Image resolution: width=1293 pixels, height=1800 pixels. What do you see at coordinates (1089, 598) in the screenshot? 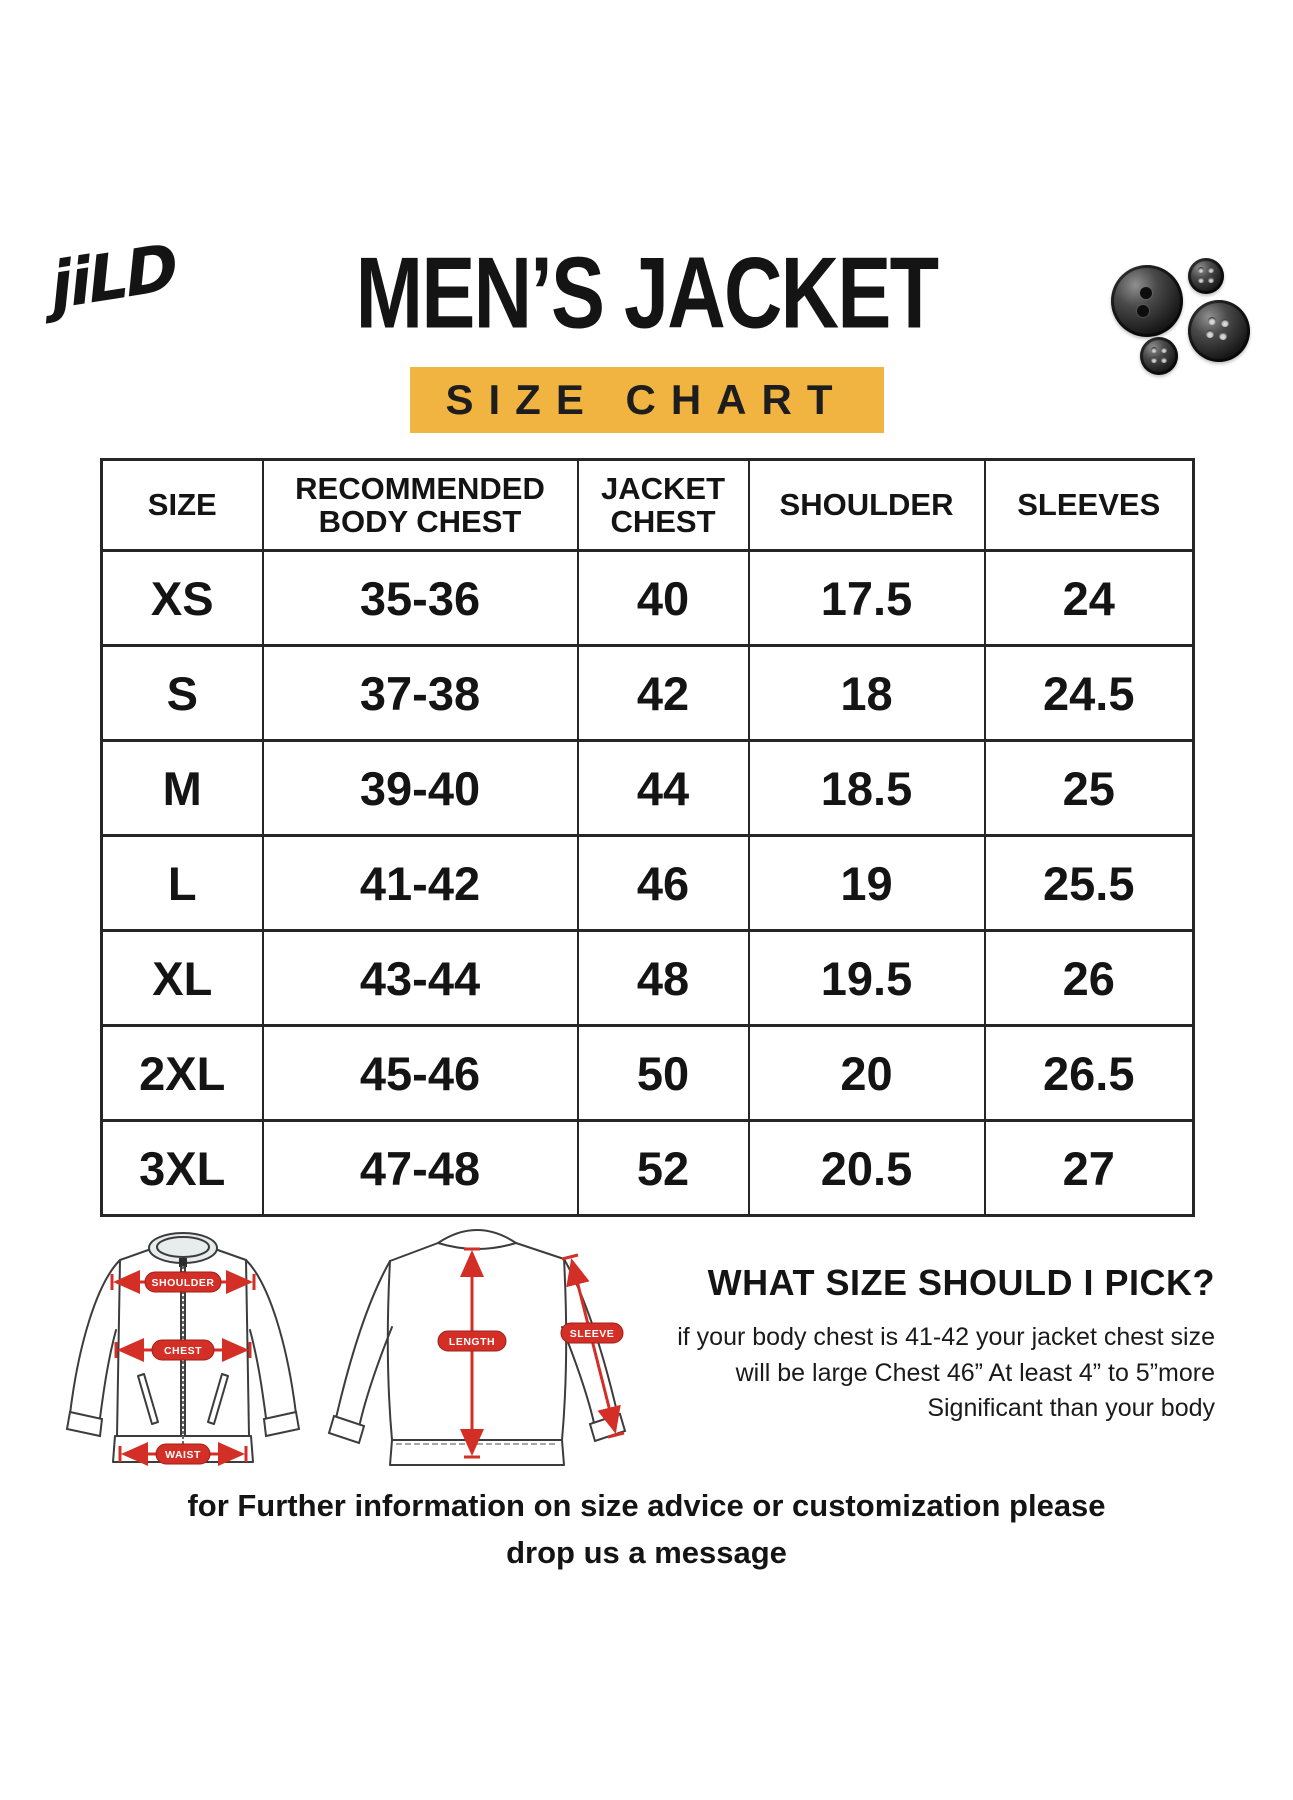
I see `cell-sleeves: 24` at bounding box center [1089, 598].